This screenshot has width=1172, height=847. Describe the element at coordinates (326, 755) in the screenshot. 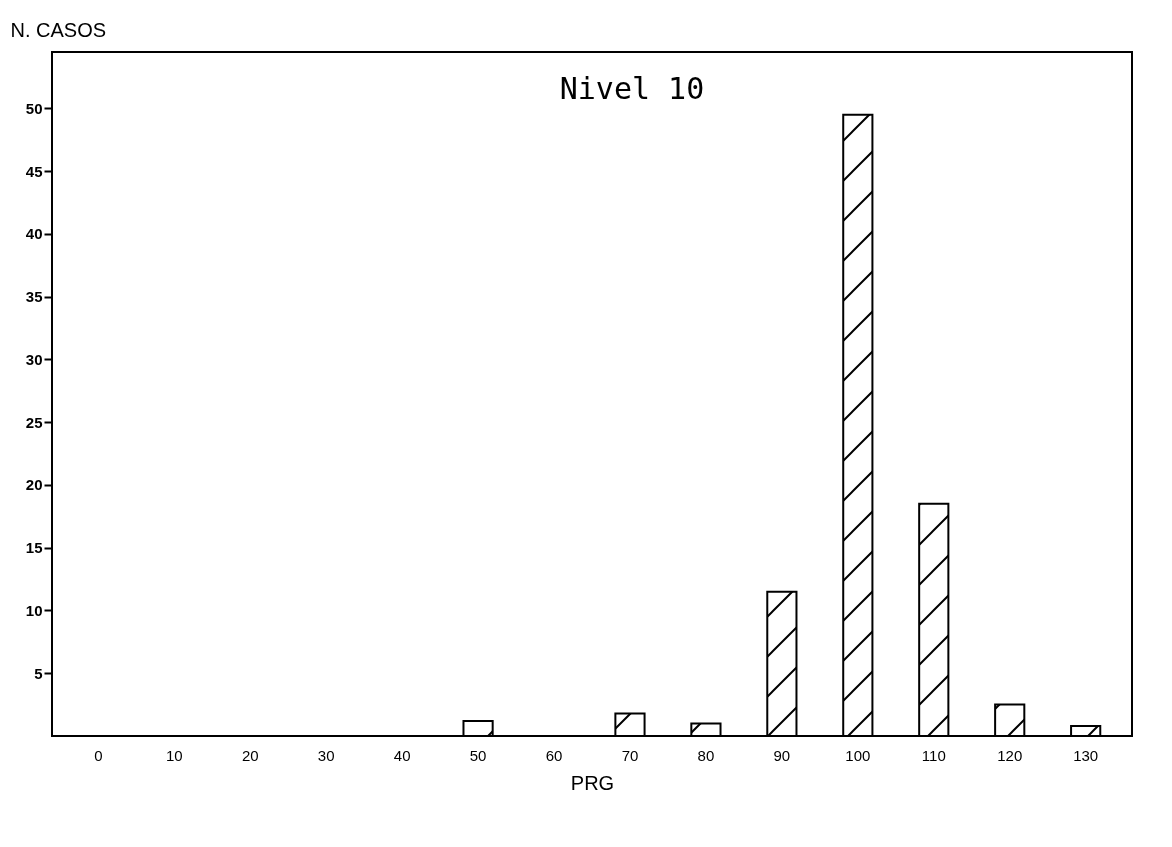

I see `x-tick-label: 30` at that location.